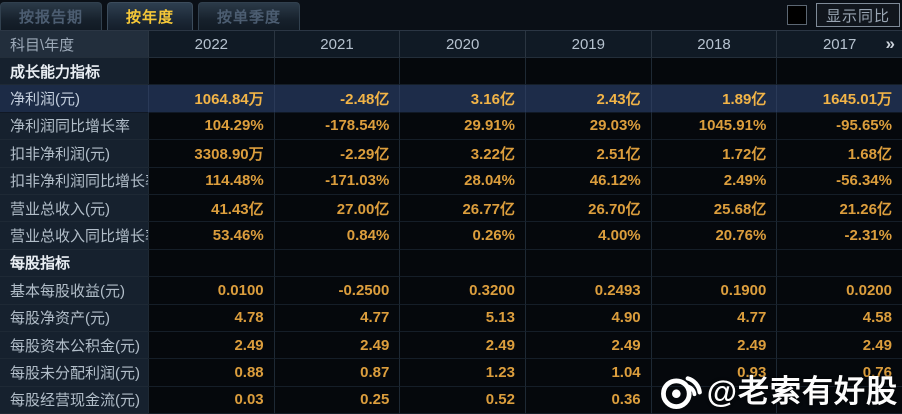 Image resolution: width=902 pixels, height=414 pixels. What do you see at coordinates (713, 44) in the screenshot?
I see `year-header-2018: 2018` at bounding box center [713, 44].